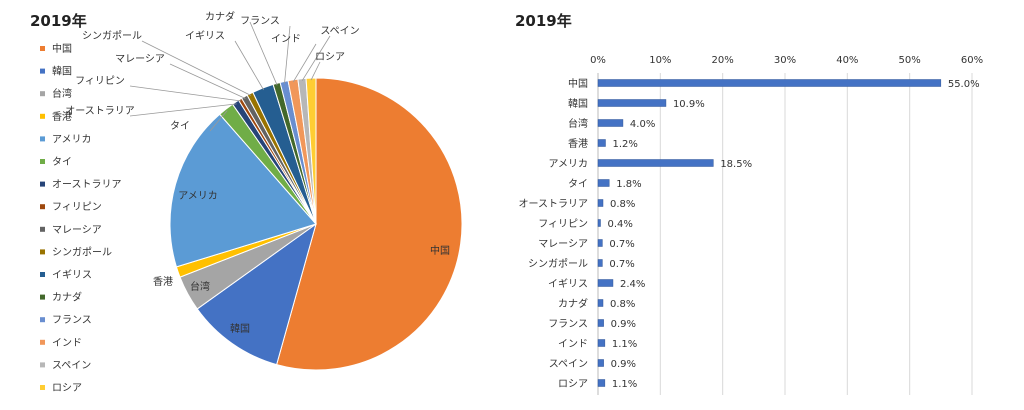 The height and width of the screenshot is (410, 1024). Describe the element at coordinates (62, 72) in the screenshot. I see `legend-label-1: 韓国` at that location.